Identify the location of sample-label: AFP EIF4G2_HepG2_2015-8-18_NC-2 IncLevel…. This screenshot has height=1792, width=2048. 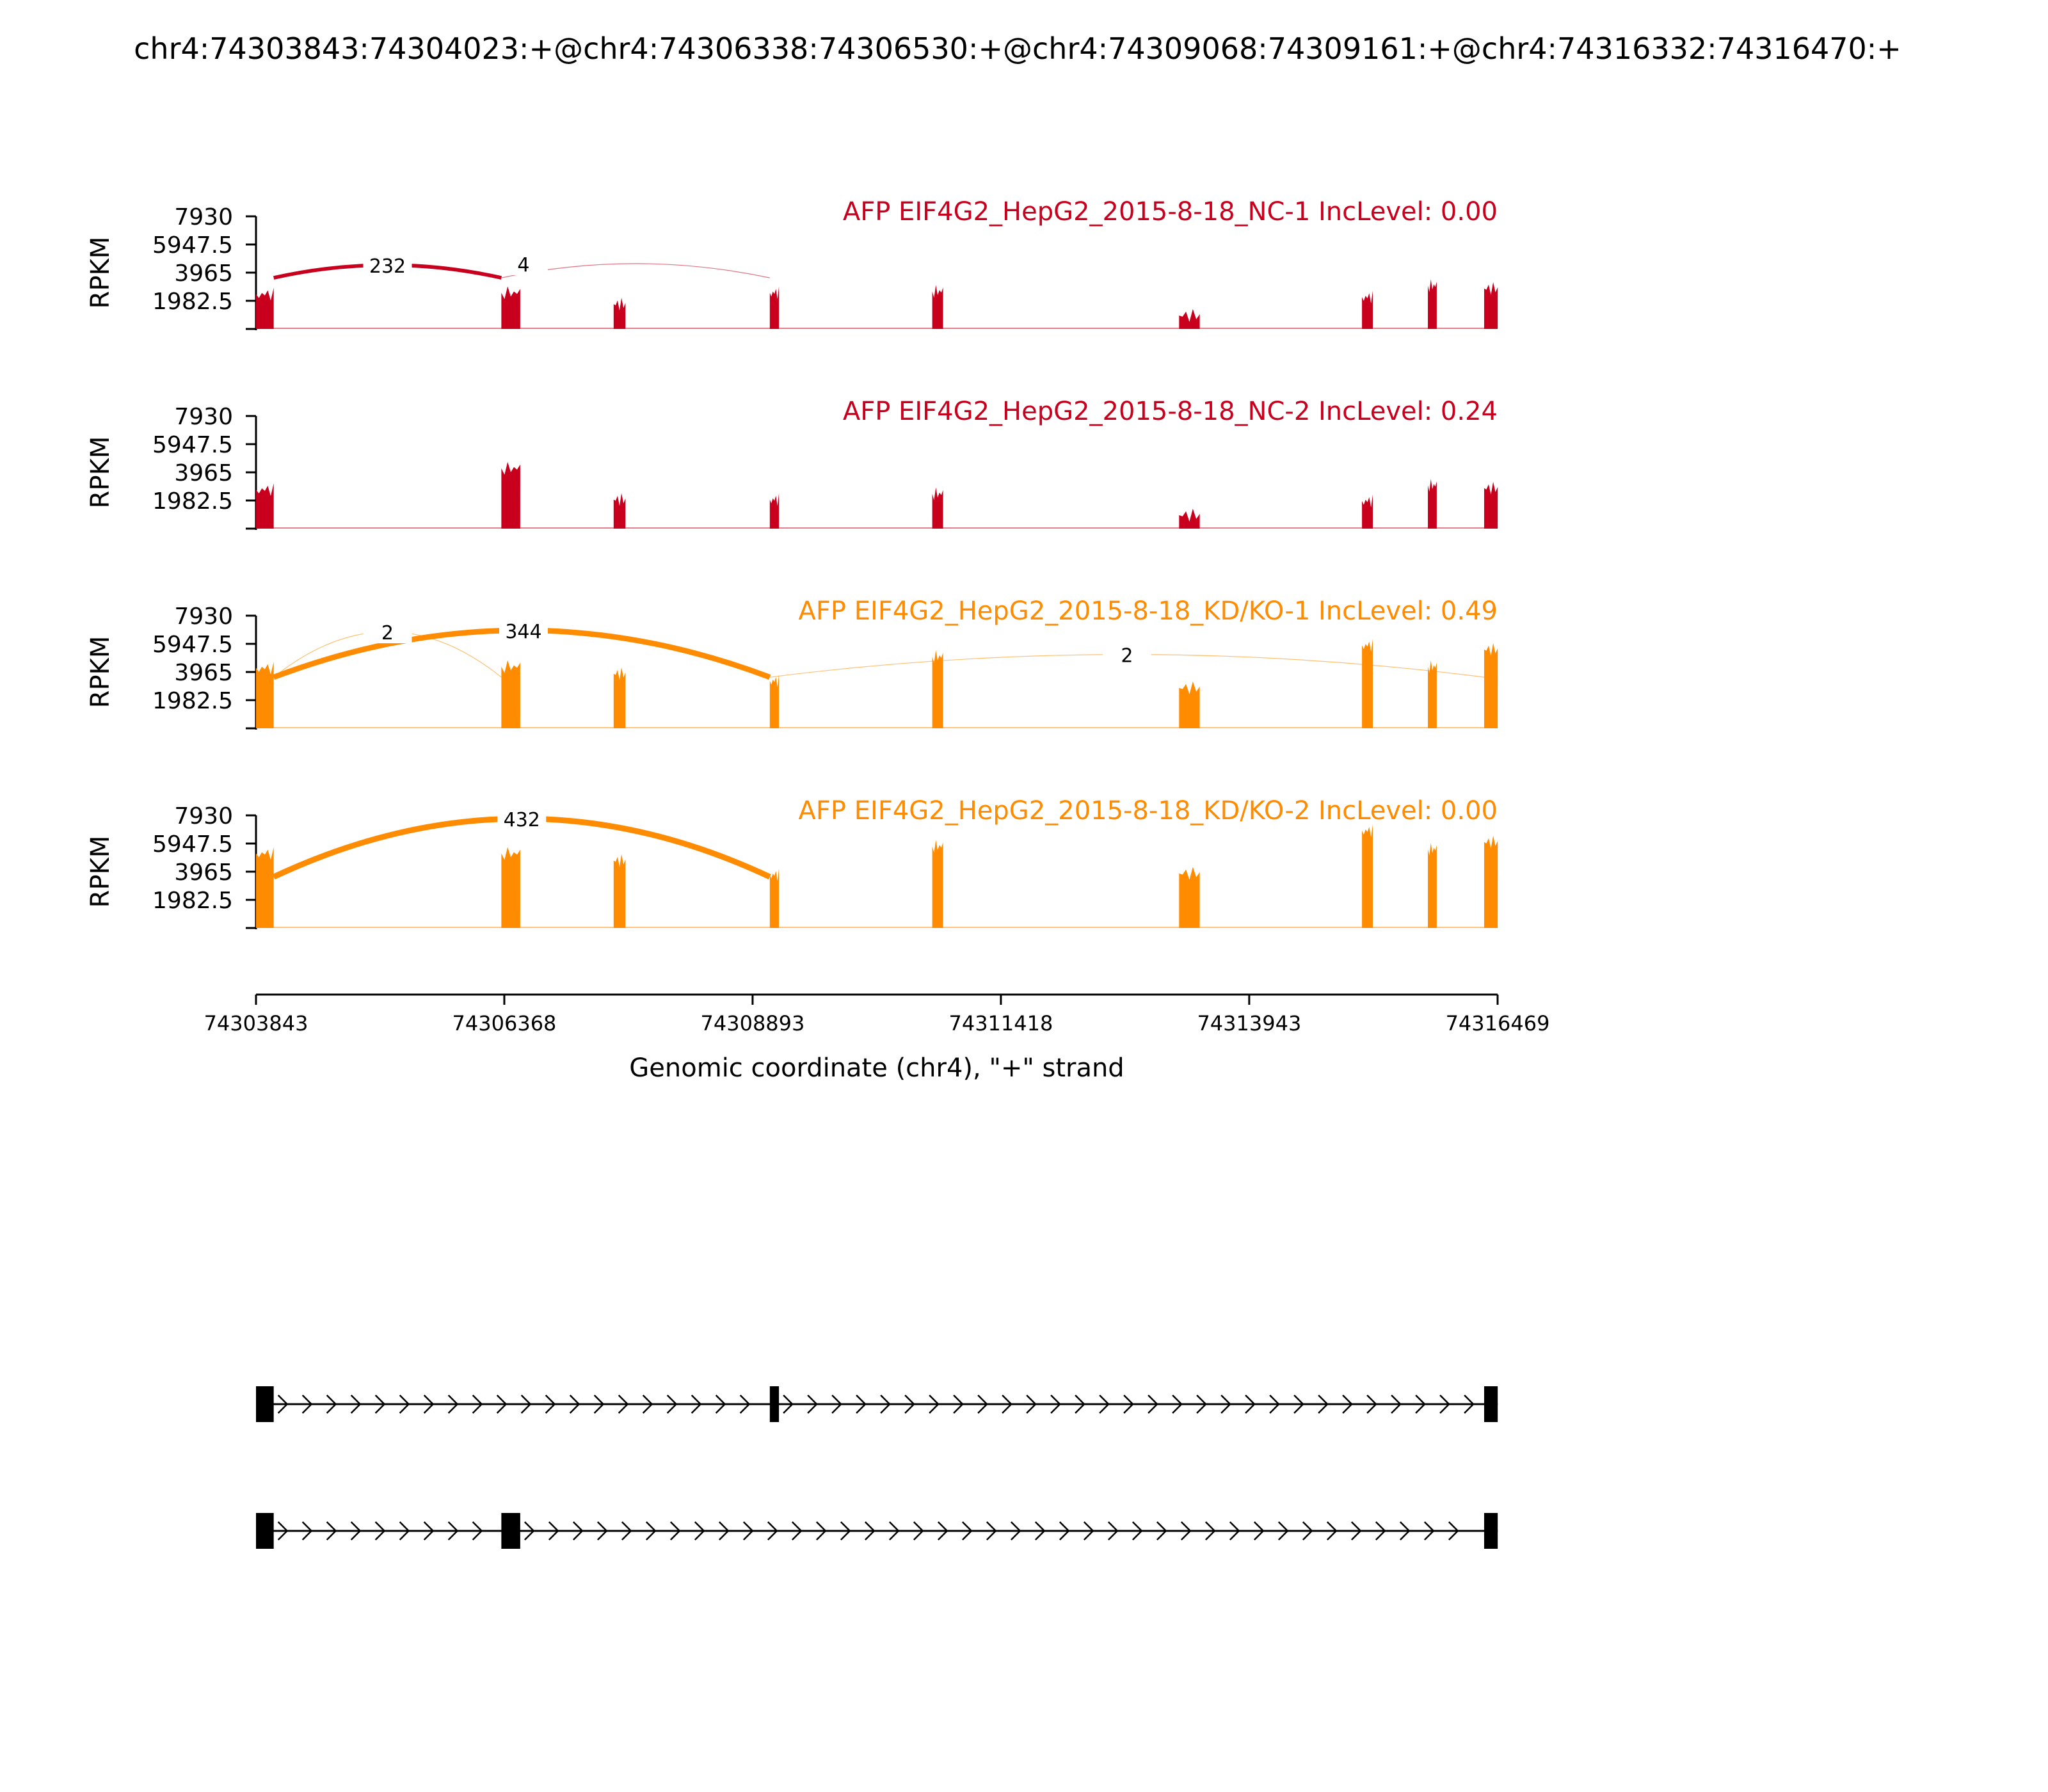
(1170, 411).